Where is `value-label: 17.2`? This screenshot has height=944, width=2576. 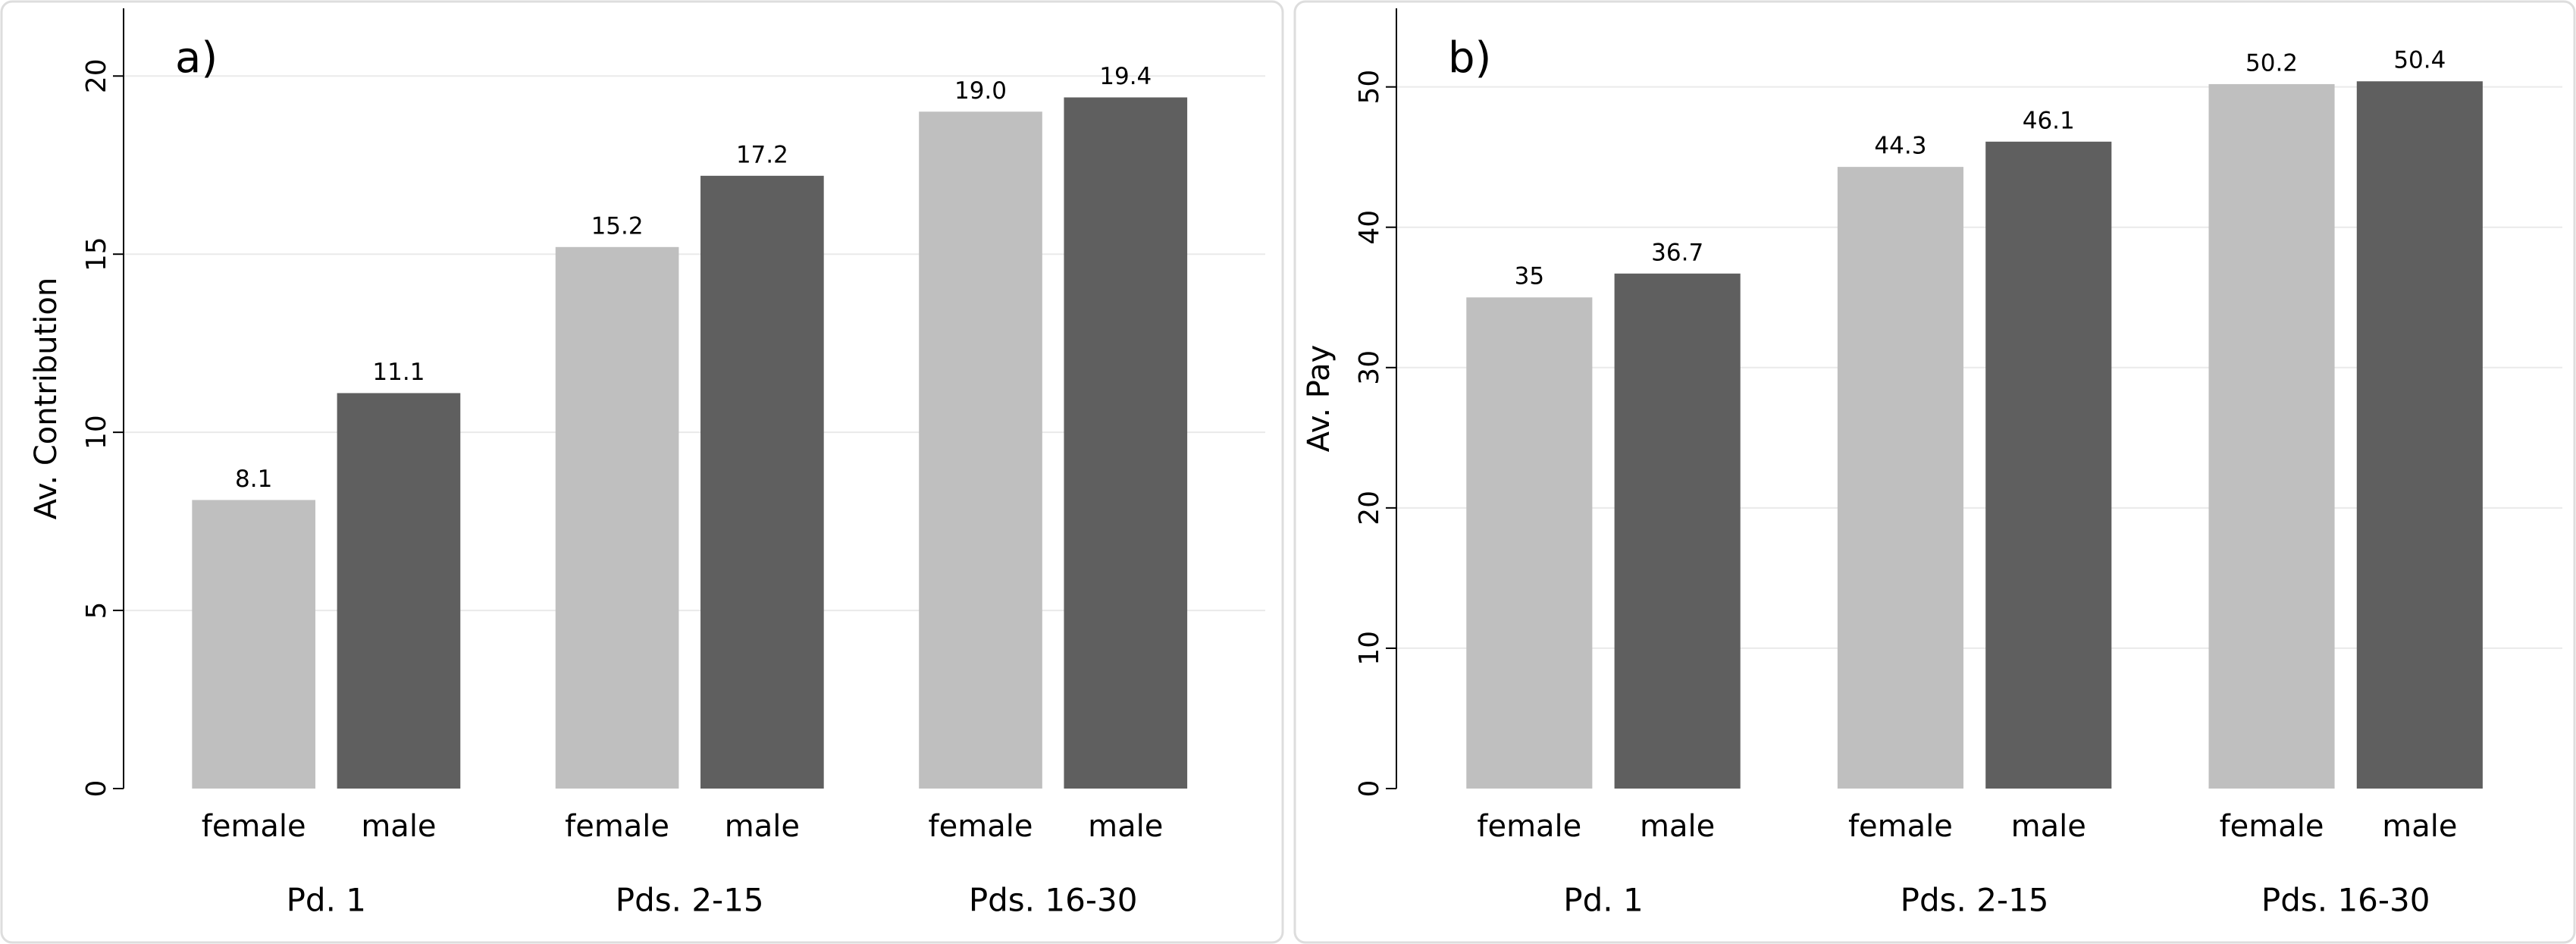 value-label: 17.2 is located at coordinates (762, 155).